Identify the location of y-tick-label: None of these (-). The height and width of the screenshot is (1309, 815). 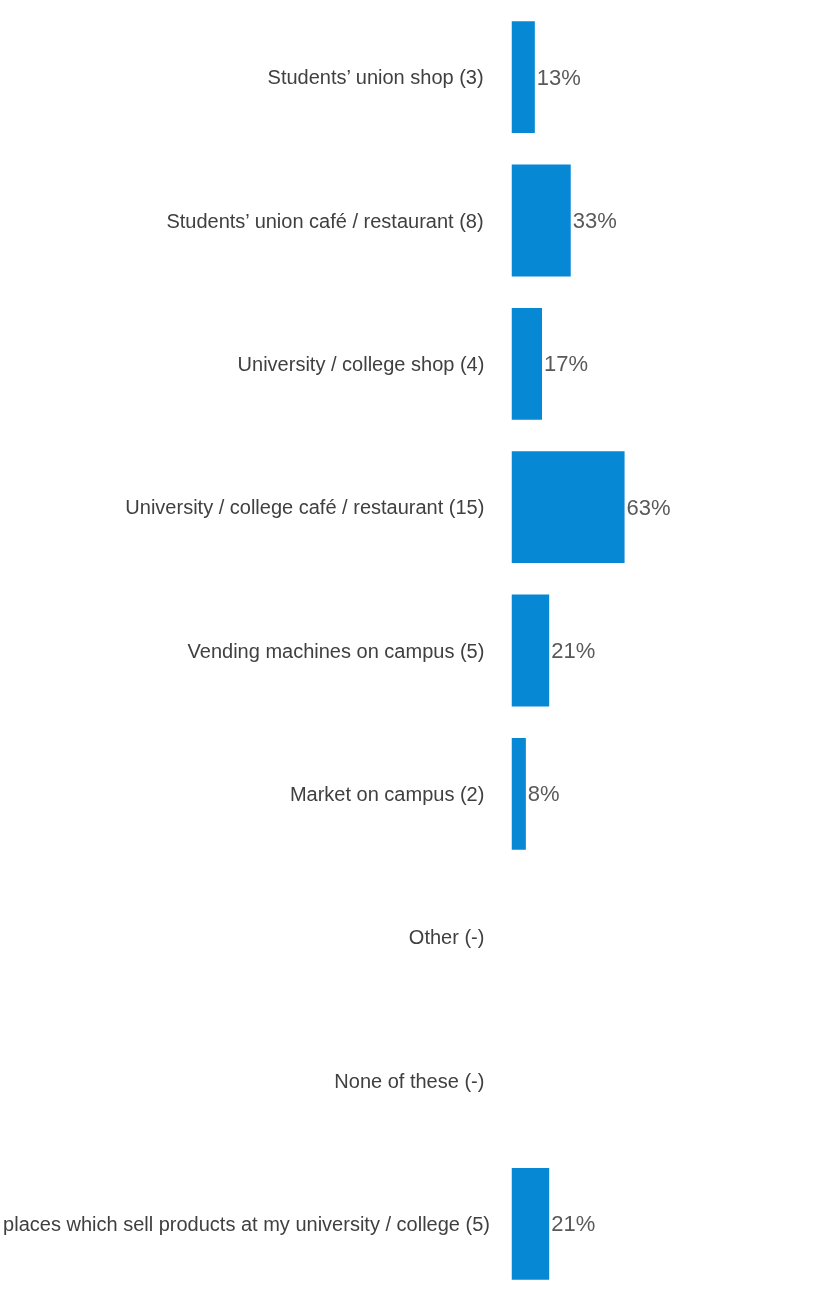
(409, 1080).